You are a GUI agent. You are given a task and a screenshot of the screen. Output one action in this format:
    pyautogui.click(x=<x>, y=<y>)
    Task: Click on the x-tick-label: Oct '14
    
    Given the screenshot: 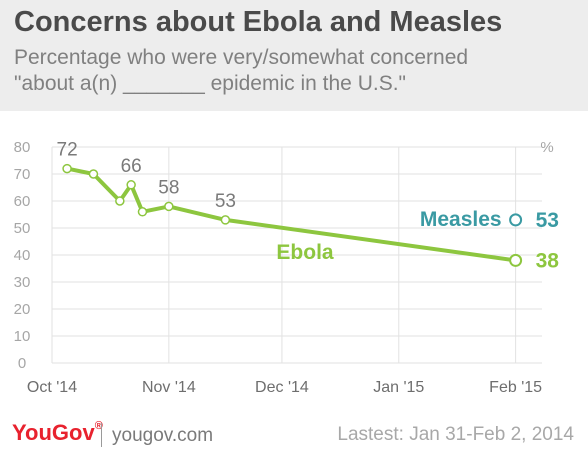 What is the action you would take?
    pyautogui.click(x=52, y=387)
    